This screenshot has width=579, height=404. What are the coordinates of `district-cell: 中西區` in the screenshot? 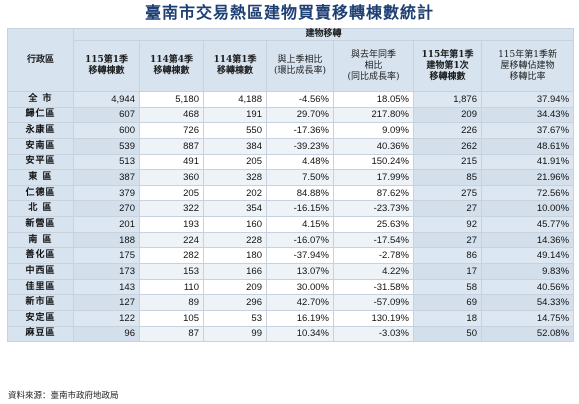 It's located at (40, 271).